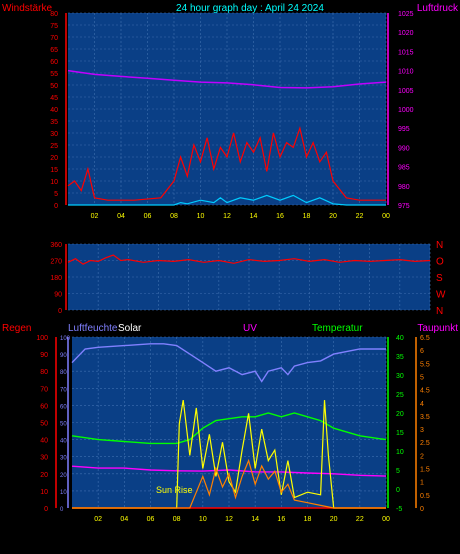  What do you see at coordinates (425, 417) in the screenshot?
I see `uv-tick-label: 3.5` at bounding box center [425, 417].